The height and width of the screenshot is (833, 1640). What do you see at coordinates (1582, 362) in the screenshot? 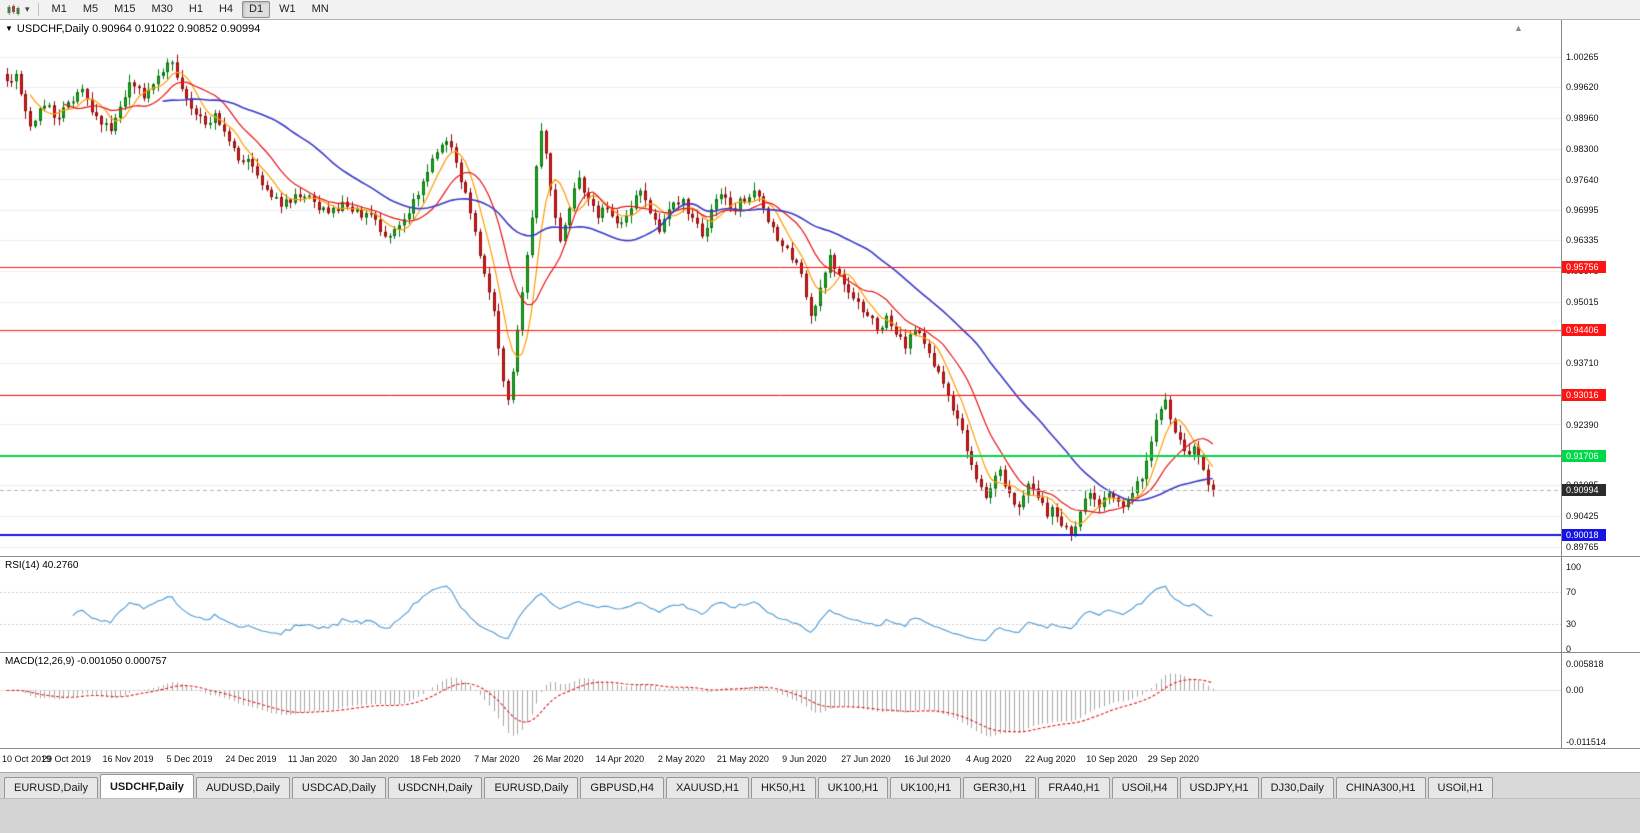
I see `price-tick-label: 0.93710` at bounding box center [1582, 362].